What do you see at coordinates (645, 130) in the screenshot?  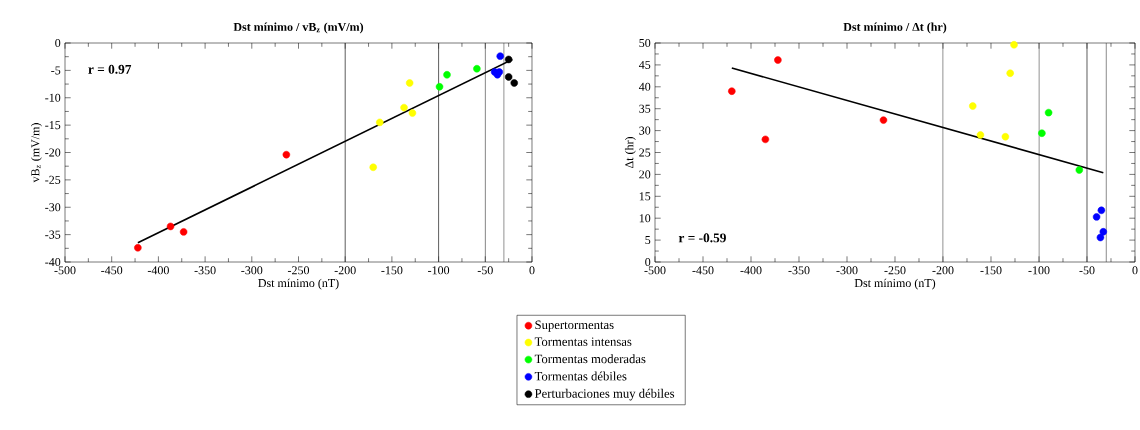 I see `y-tick-label: 30` at bounding box center [645, 130].